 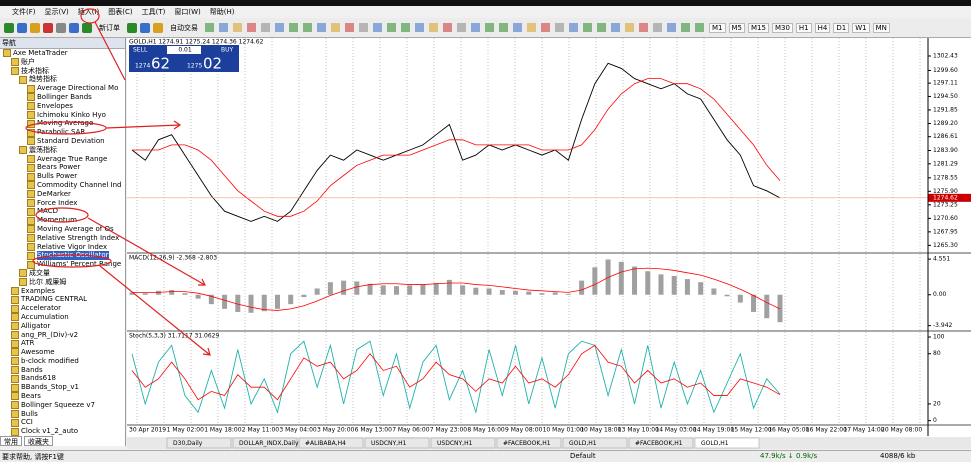 What do you see at coordinates (861, 27) in the screenshot?
I see `timeframe: W1` at bounding box center [861, 27].